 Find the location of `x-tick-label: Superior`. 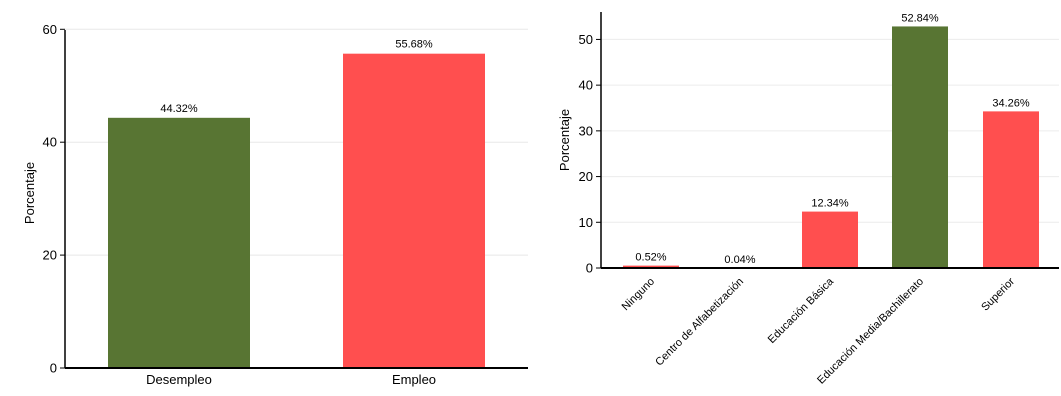

x-tick-label: Superior is located at coordinates (998, 294).